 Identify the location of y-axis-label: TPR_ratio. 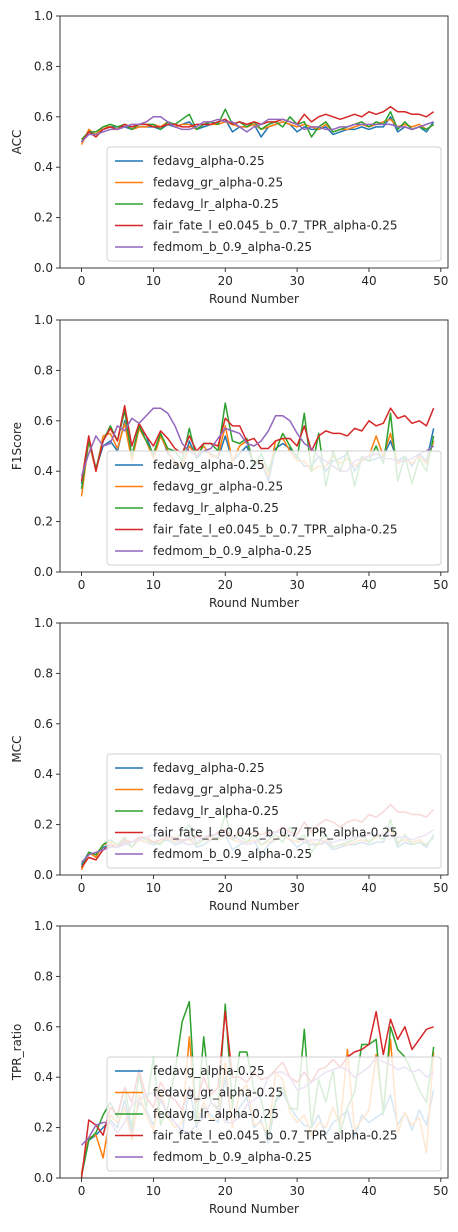
(17, 1053).